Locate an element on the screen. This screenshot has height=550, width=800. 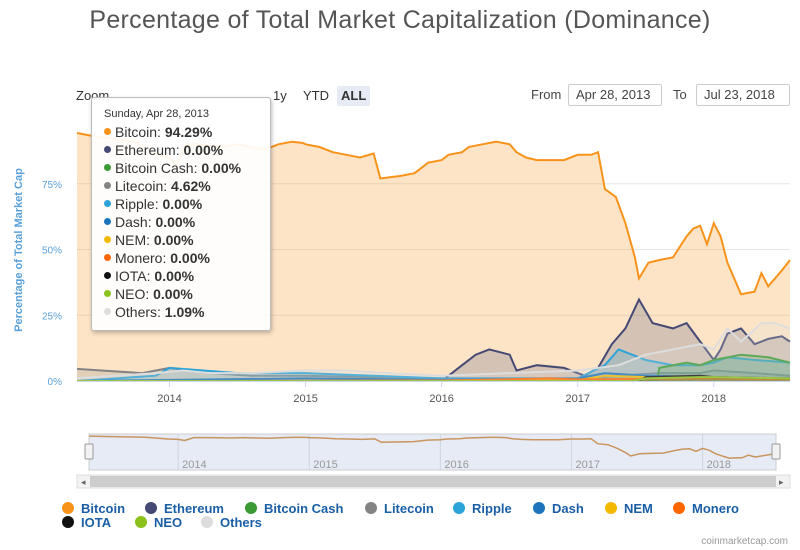
tooltip-row-ripple: Ripple: 0.00% is located at coordinates (182, 204).